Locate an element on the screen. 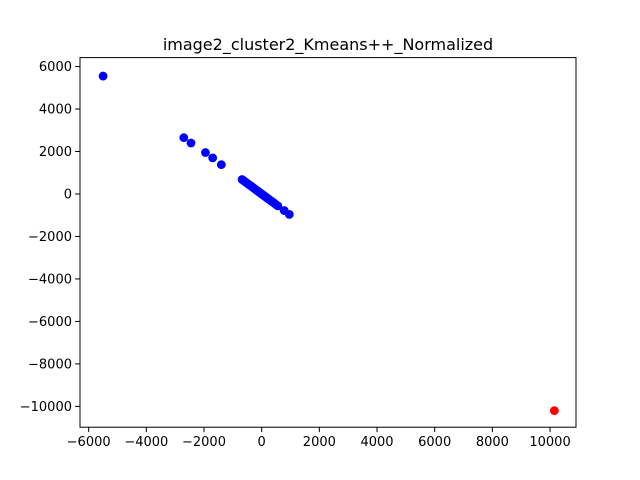  y-tick-label: −10000 is located at coordinates (46, 407).